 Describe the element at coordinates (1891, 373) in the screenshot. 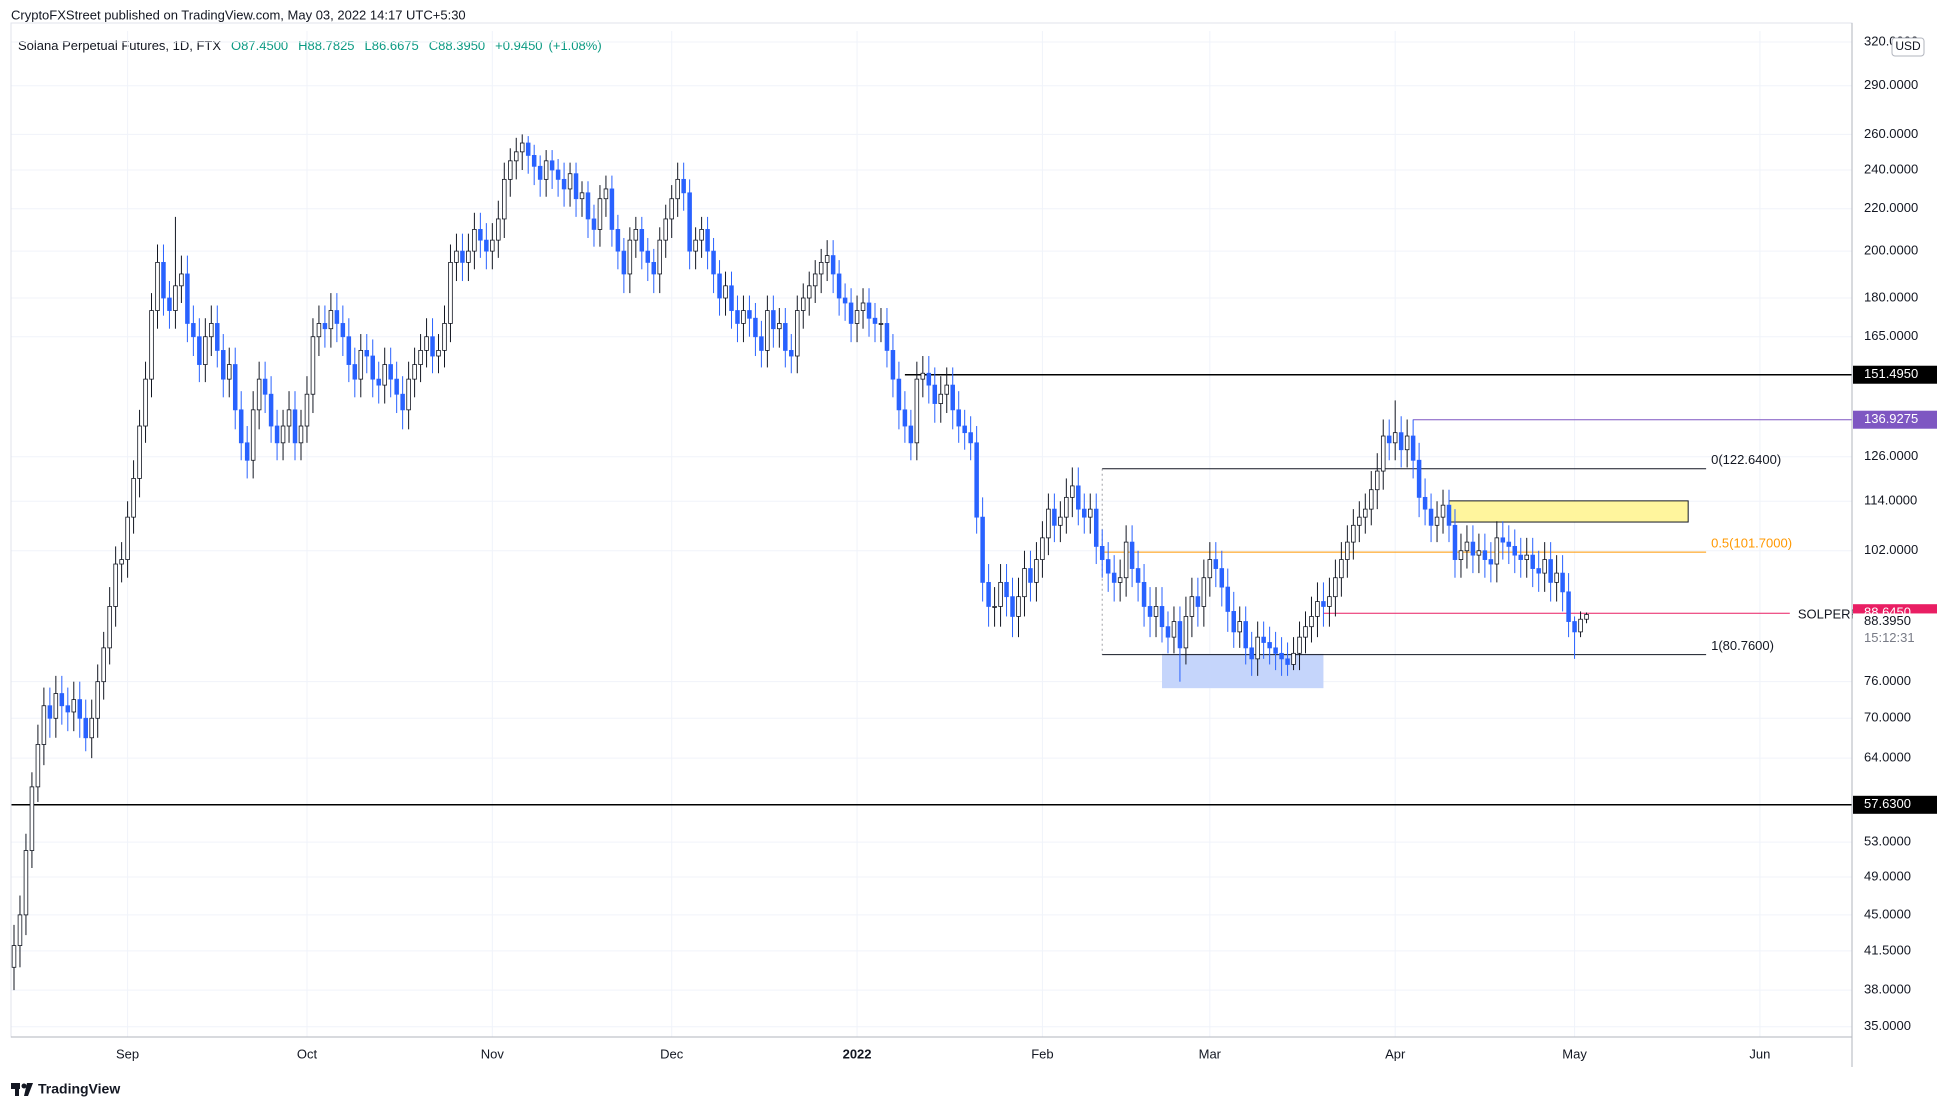

I see `price-label: 151.4950` at that location.